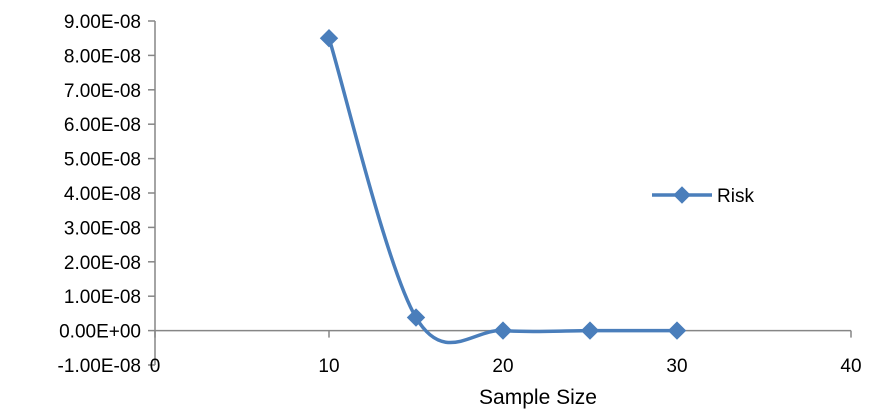 This screenshot has width=872, height=410. I want to click on y-tick-label: 8.00E-08, so click(102, 56).